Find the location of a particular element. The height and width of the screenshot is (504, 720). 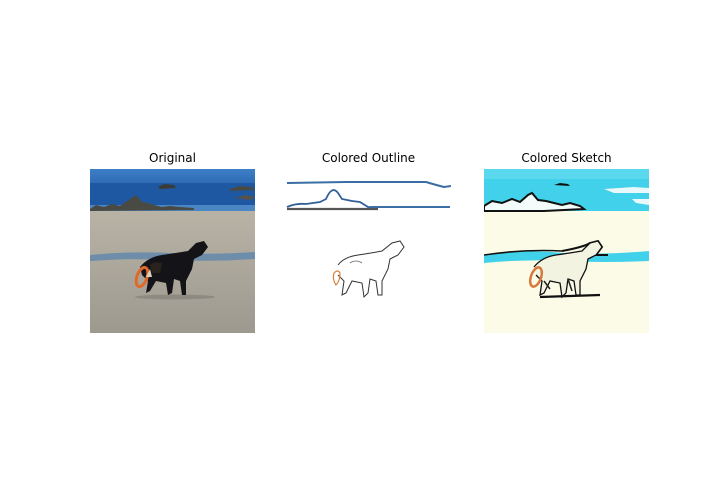

outline-image is located at coordinates (368, 251).